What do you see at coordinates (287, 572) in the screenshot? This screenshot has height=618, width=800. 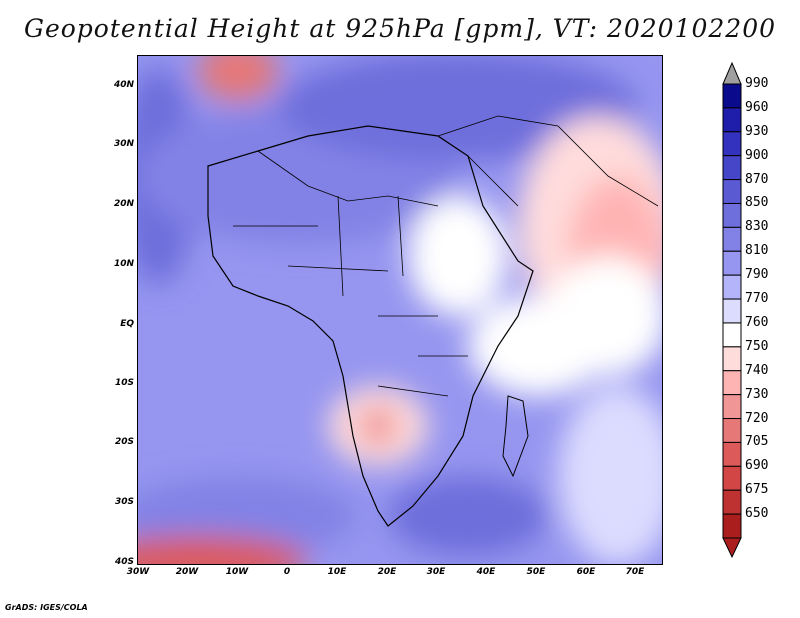 I see `lon-label-0: 0` at bounding box center [287, 572].